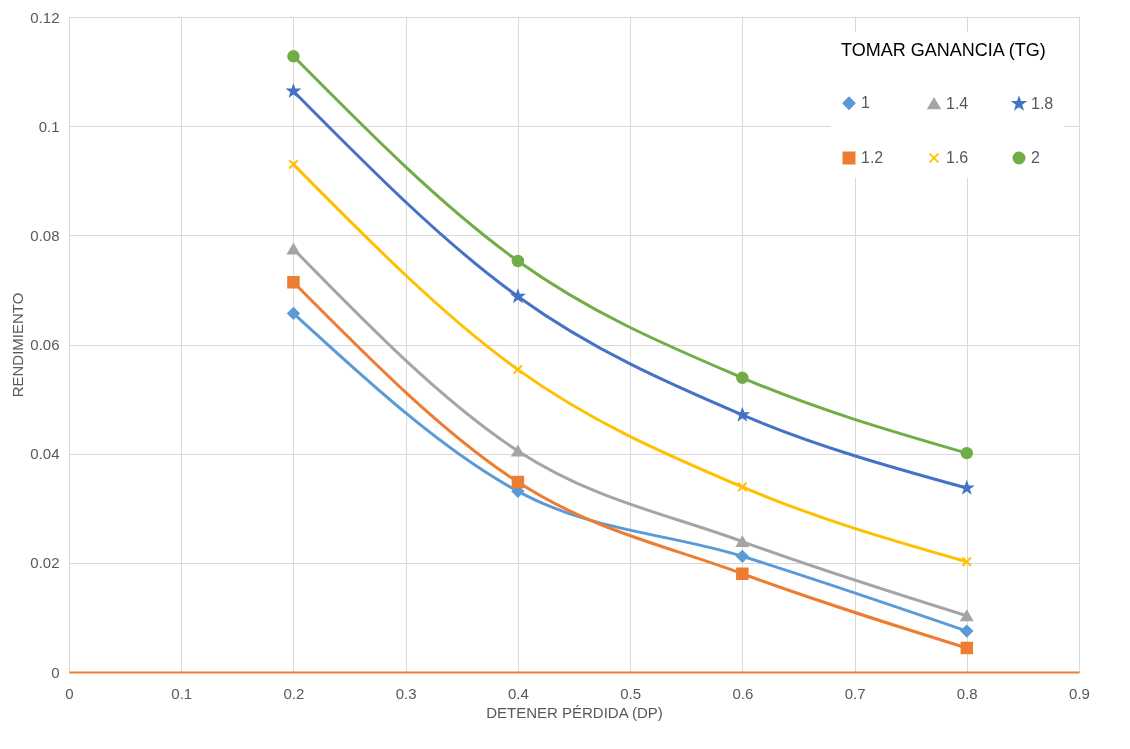  Describe the element at coordinates (294, 693) in the screenshot. I see `x-tick-label: 0.2` at that location.